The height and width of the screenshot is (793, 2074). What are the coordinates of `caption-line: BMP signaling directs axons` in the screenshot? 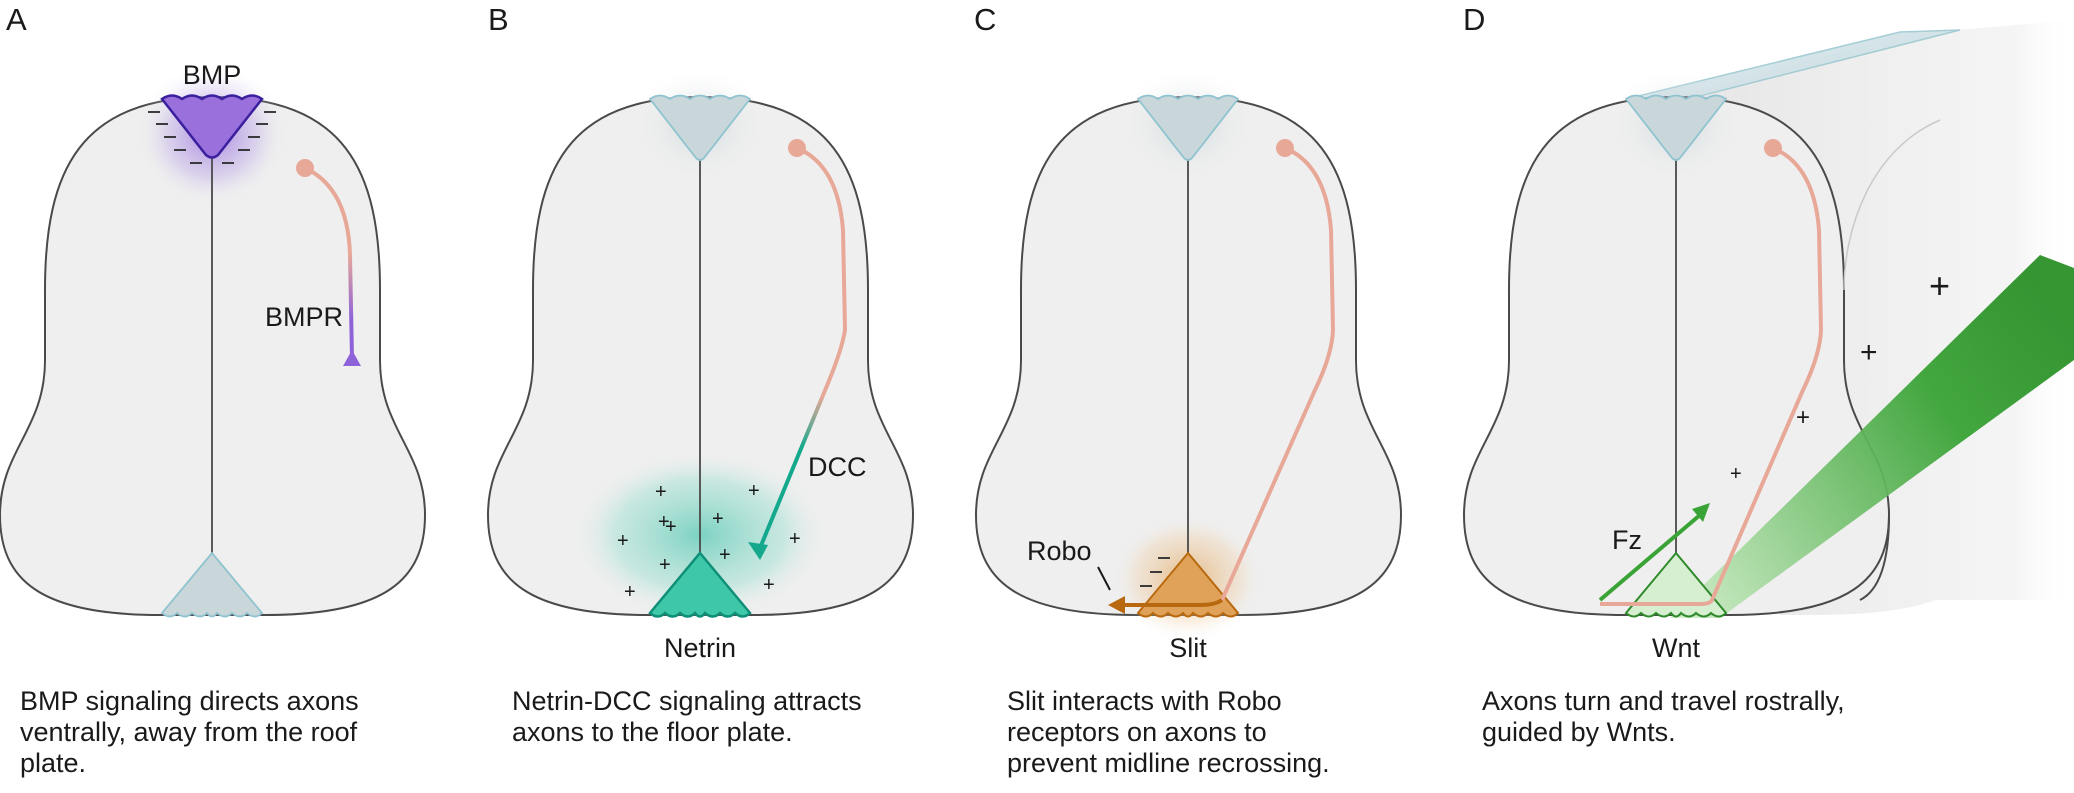 It's located at (189, 701).